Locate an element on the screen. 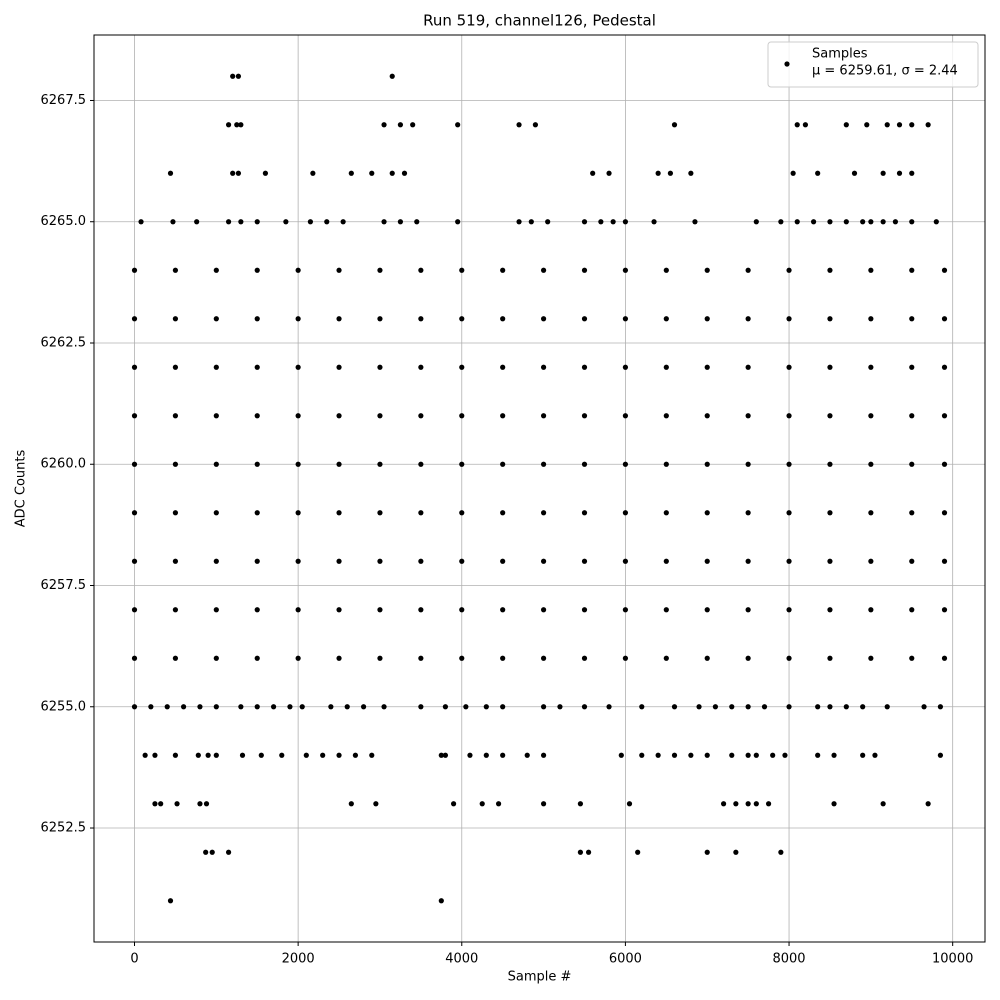 Image resolution: width=1000 pixels, height=1000 pixels. y-tick-label: 6257.5 is located at coordinates (64, 585).